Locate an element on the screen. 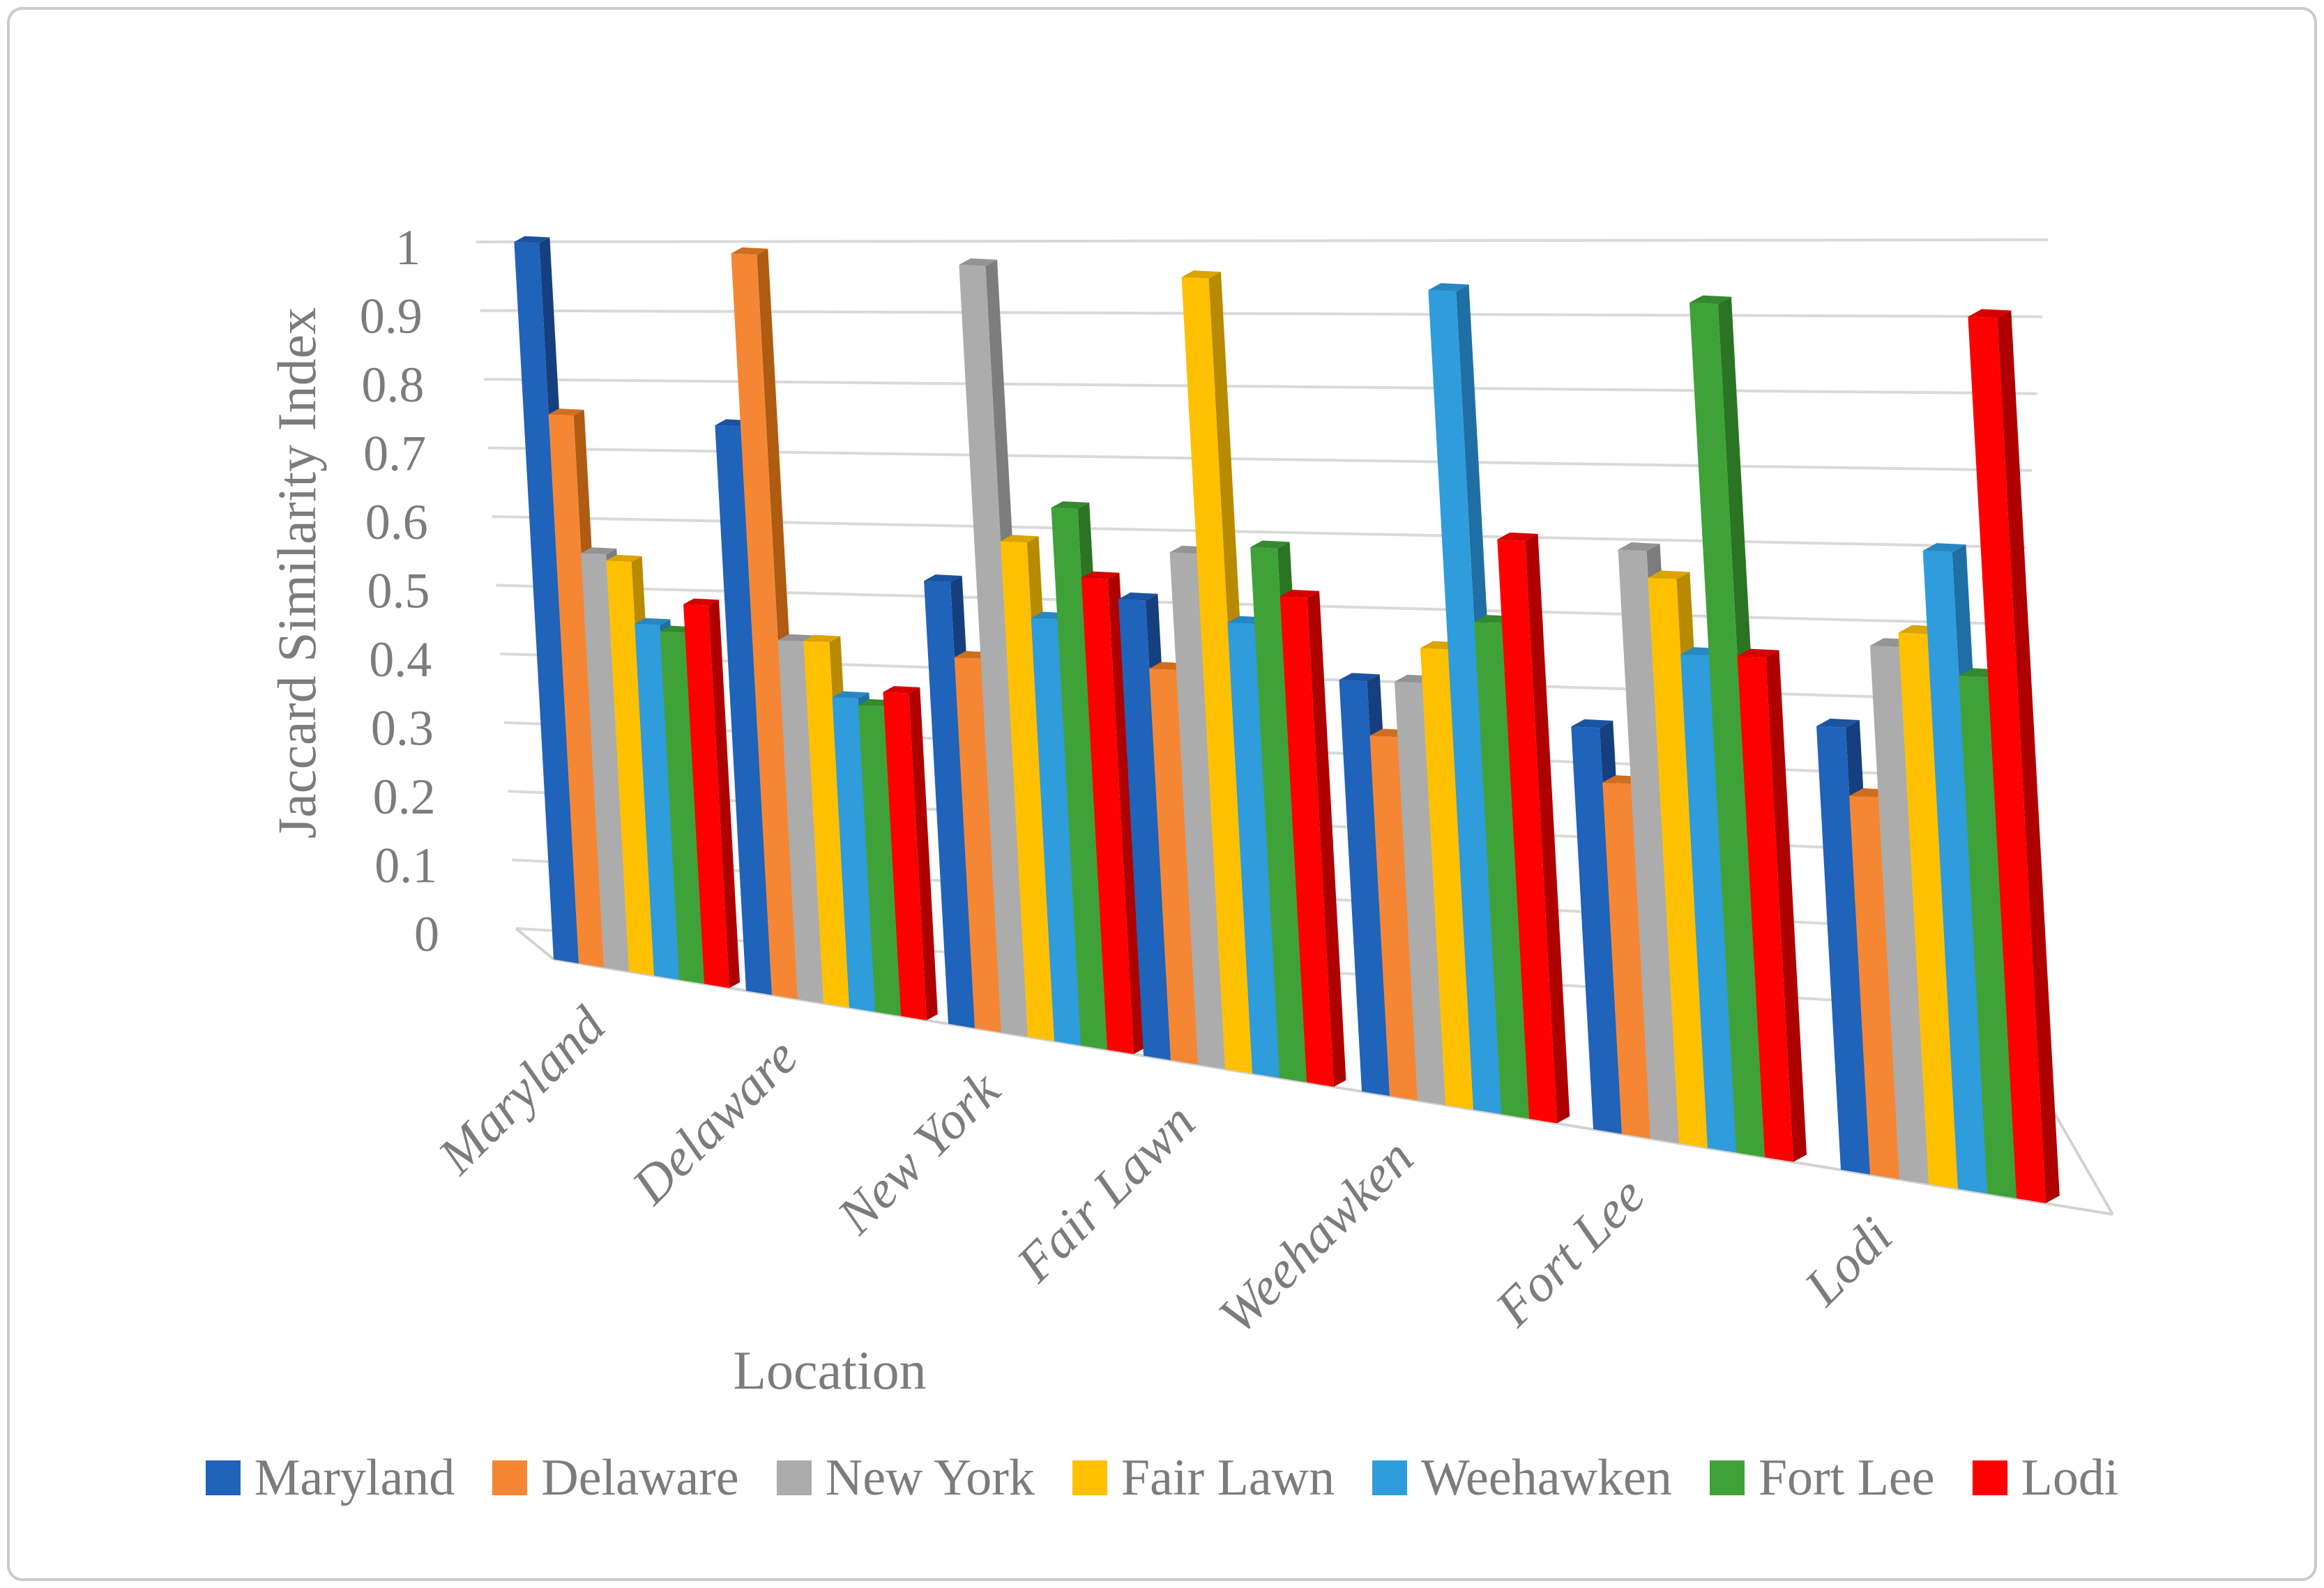 This screenshot has height=1588, width=2324. y-tick-label-0.1: 0.1 is located at coordinates (405, 866).